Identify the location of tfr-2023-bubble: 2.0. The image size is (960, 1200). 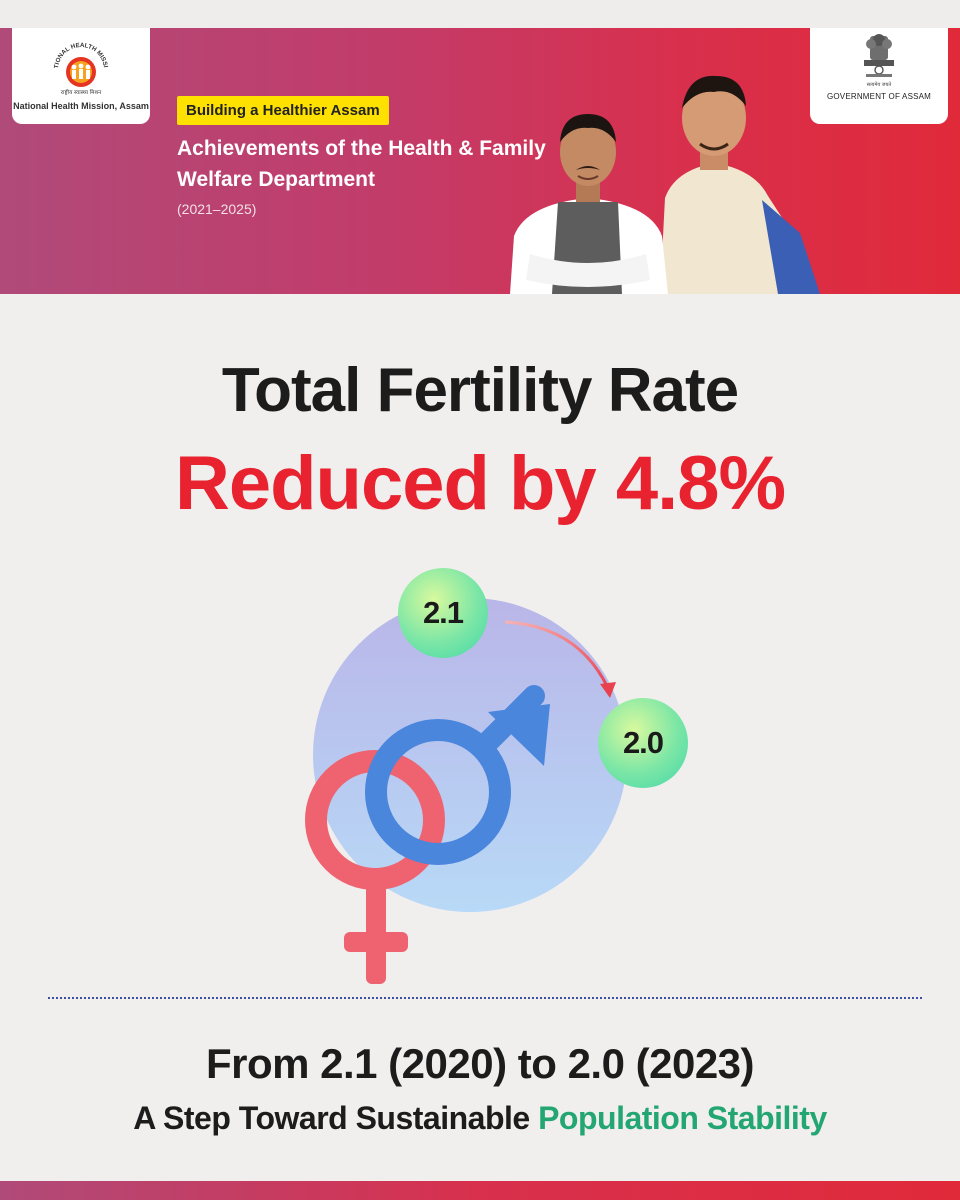
(643, 743).